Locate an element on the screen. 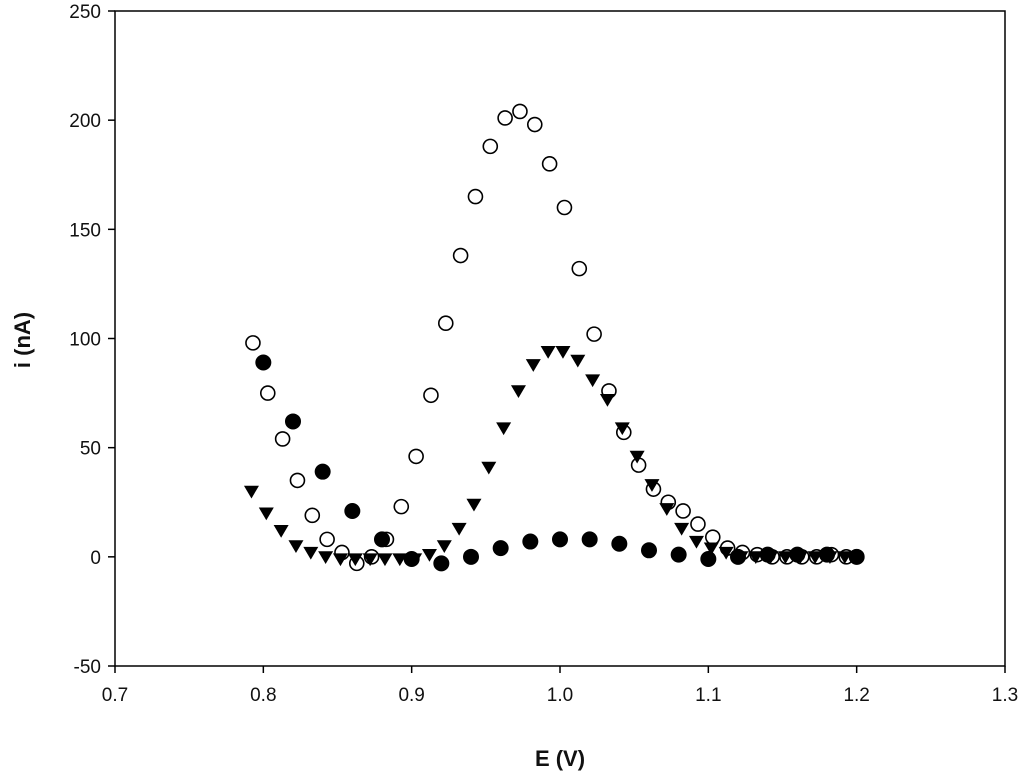  y-axis: -50 0 50 100 150 200 250 is located at coordinates (92, 340).